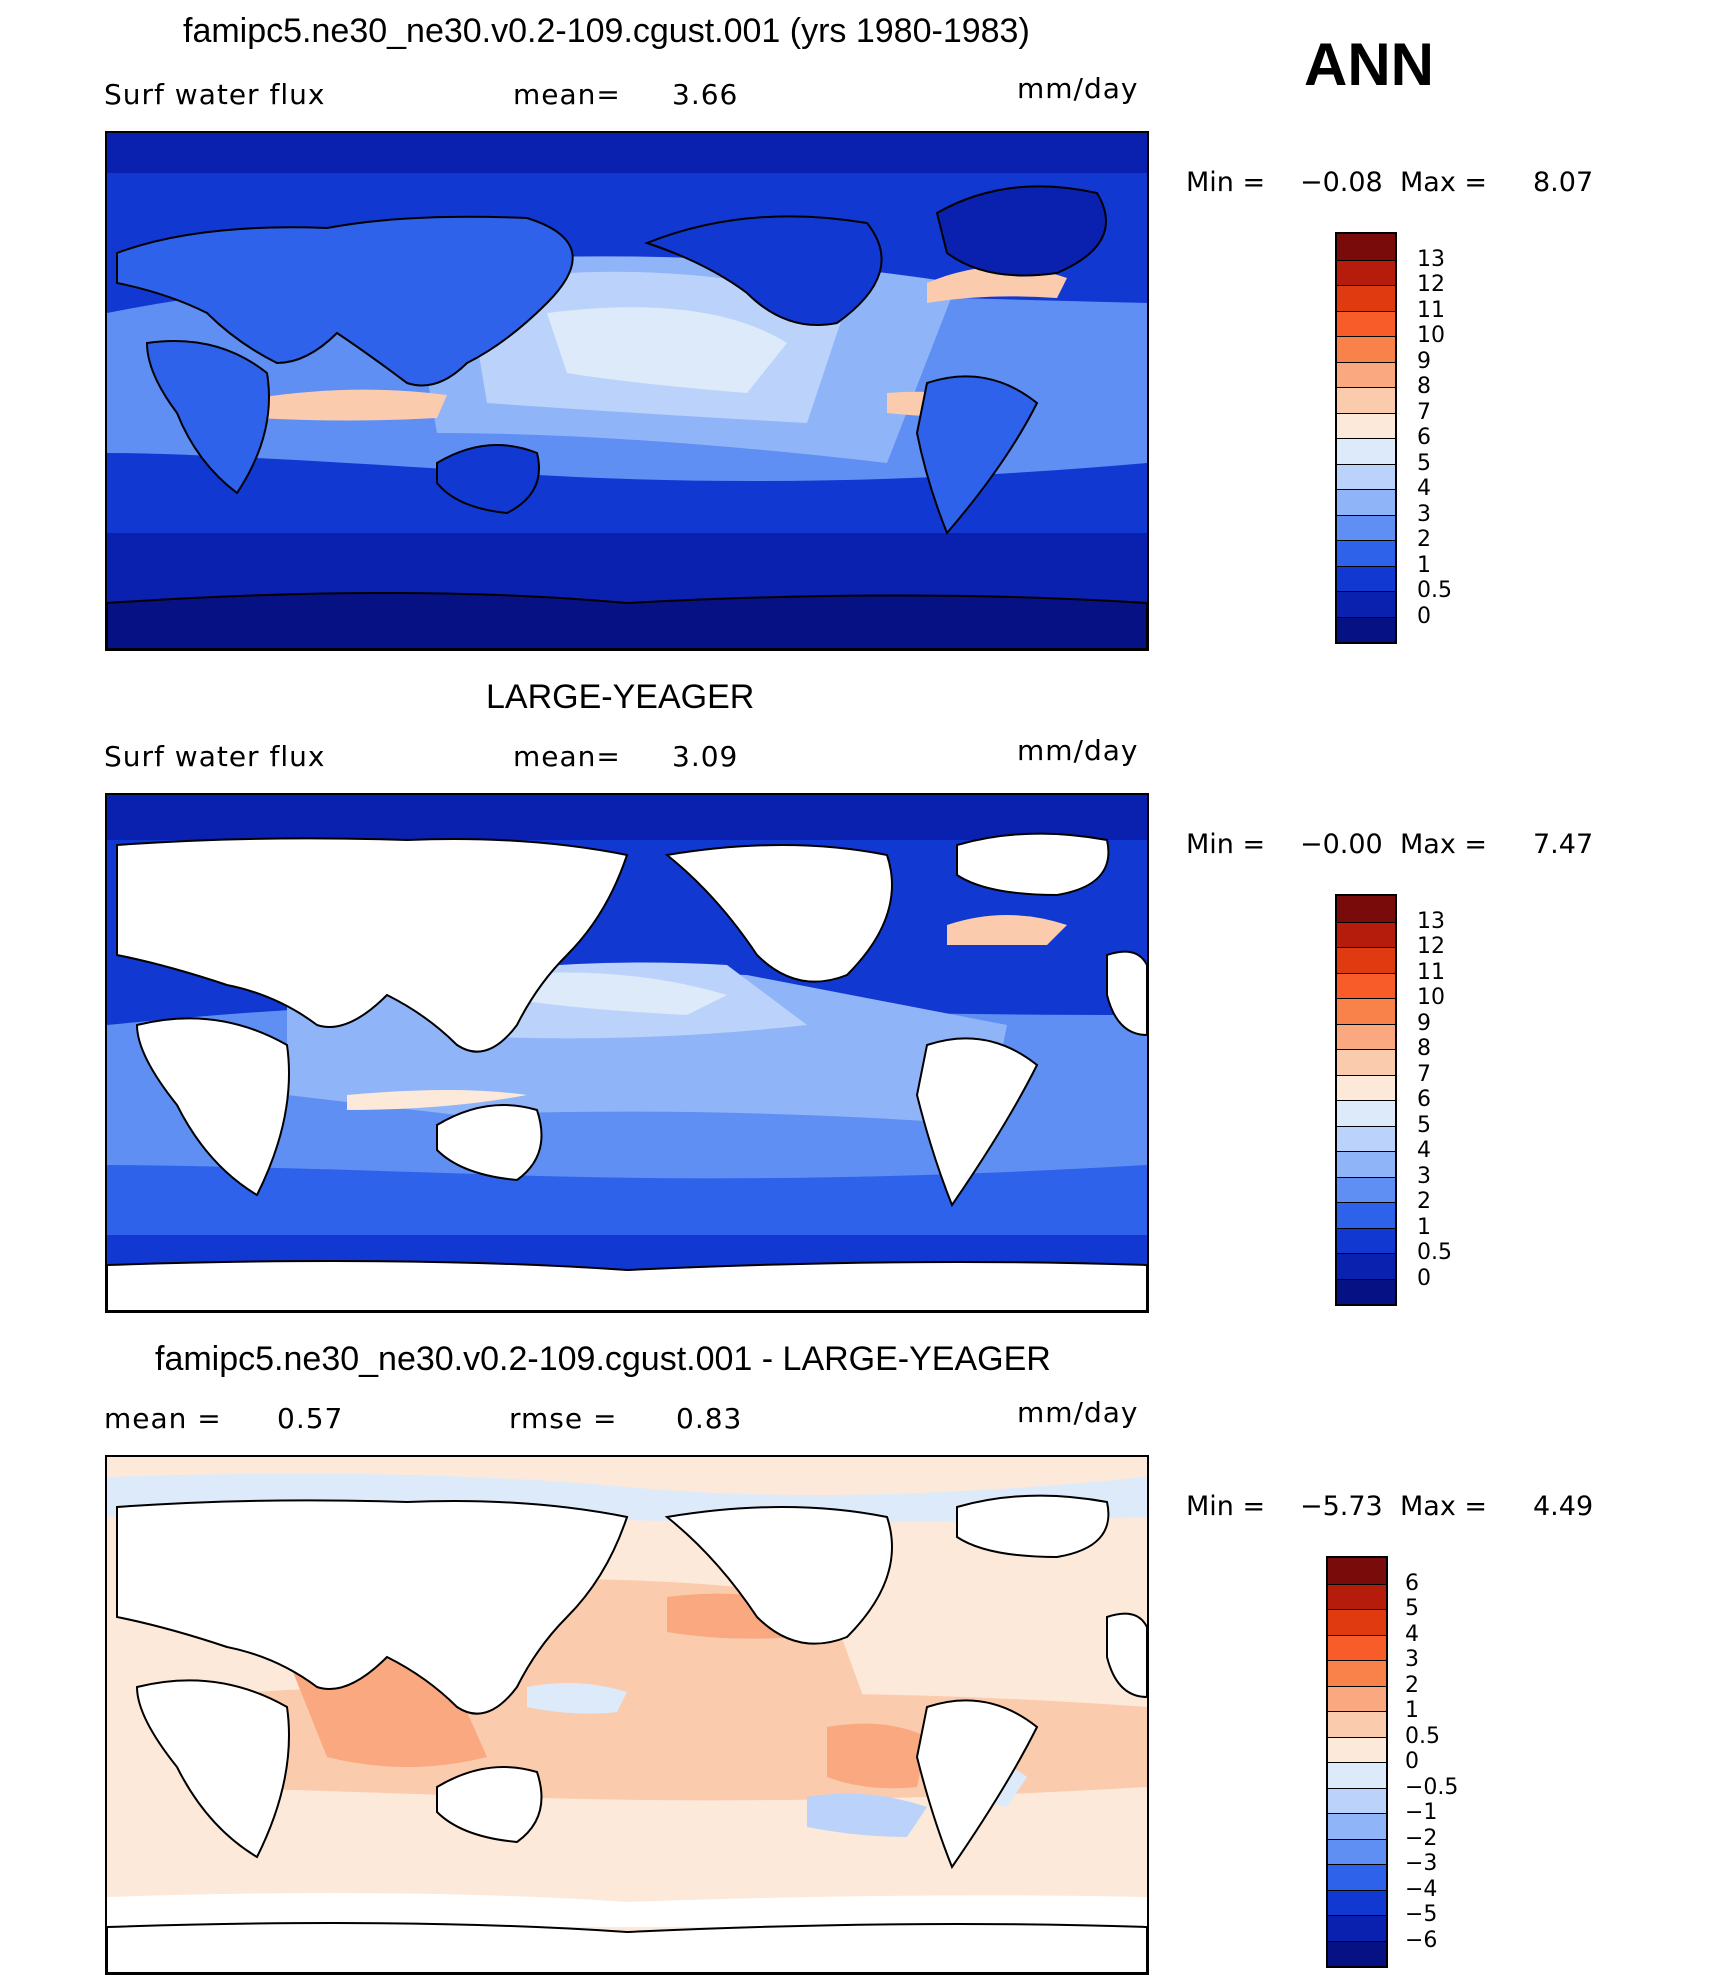 This screenshot has width=1710, height=1985. What do you see at coordinates (1226, 182) in the screenshot?
I see `panel1-min-label: Min =` at bounding box center [1226, 182].